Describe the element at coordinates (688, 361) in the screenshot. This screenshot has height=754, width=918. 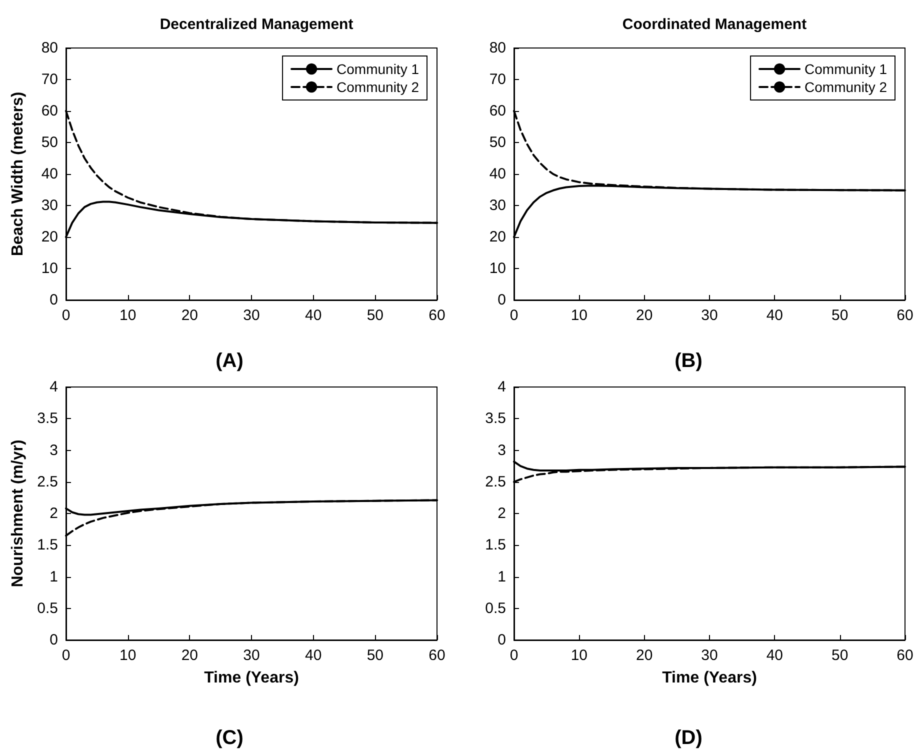
I see `text: (B)` at that location.